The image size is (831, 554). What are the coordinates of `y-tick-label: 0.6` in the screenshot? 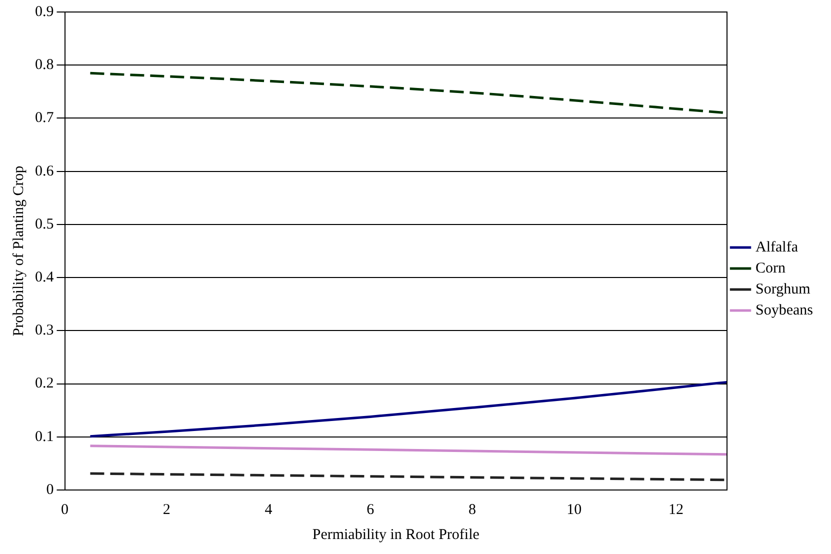 It's located at (44, 171).